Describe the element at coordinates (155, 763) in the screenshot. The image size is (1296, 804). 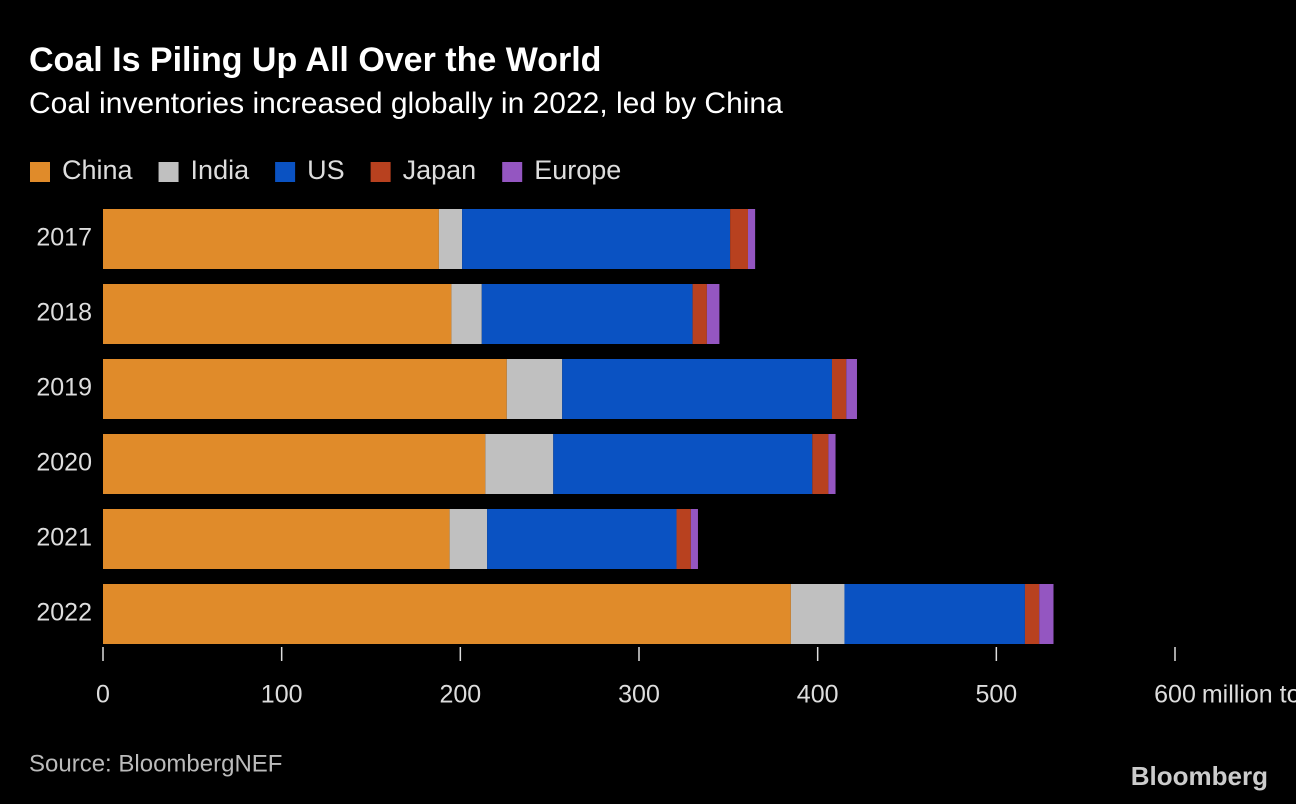
I see `source: Source: BloombergNEF` at that location.